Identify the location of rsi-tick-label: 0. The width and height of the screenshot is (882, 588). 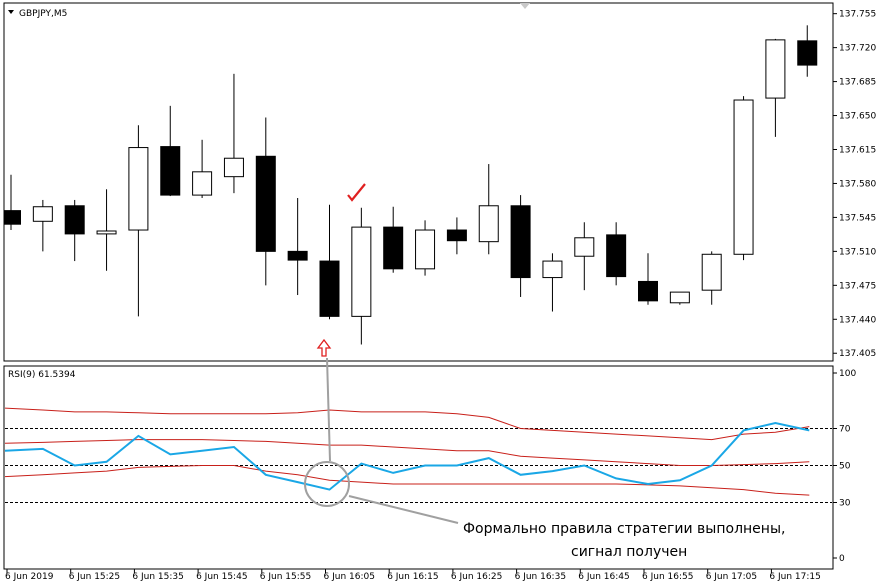
(842, 559).